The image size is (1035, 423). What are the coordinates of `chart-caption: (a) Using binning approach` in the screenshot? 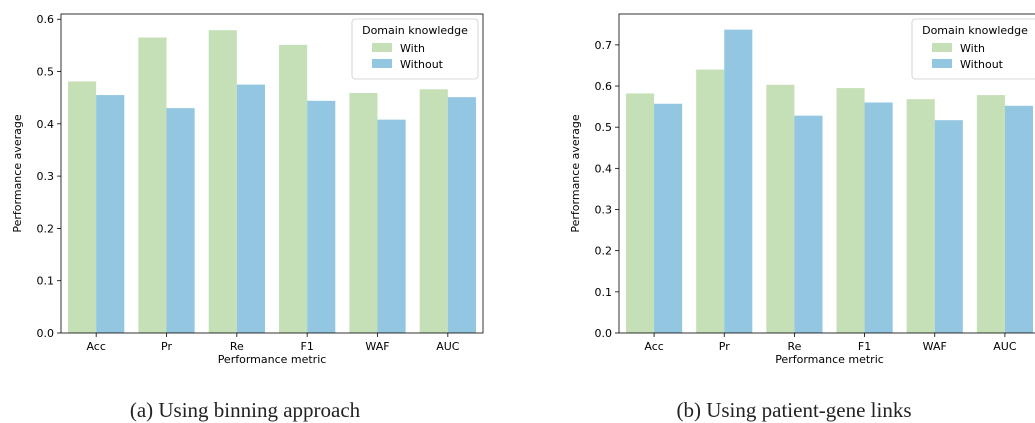 It's located at (245, 410).